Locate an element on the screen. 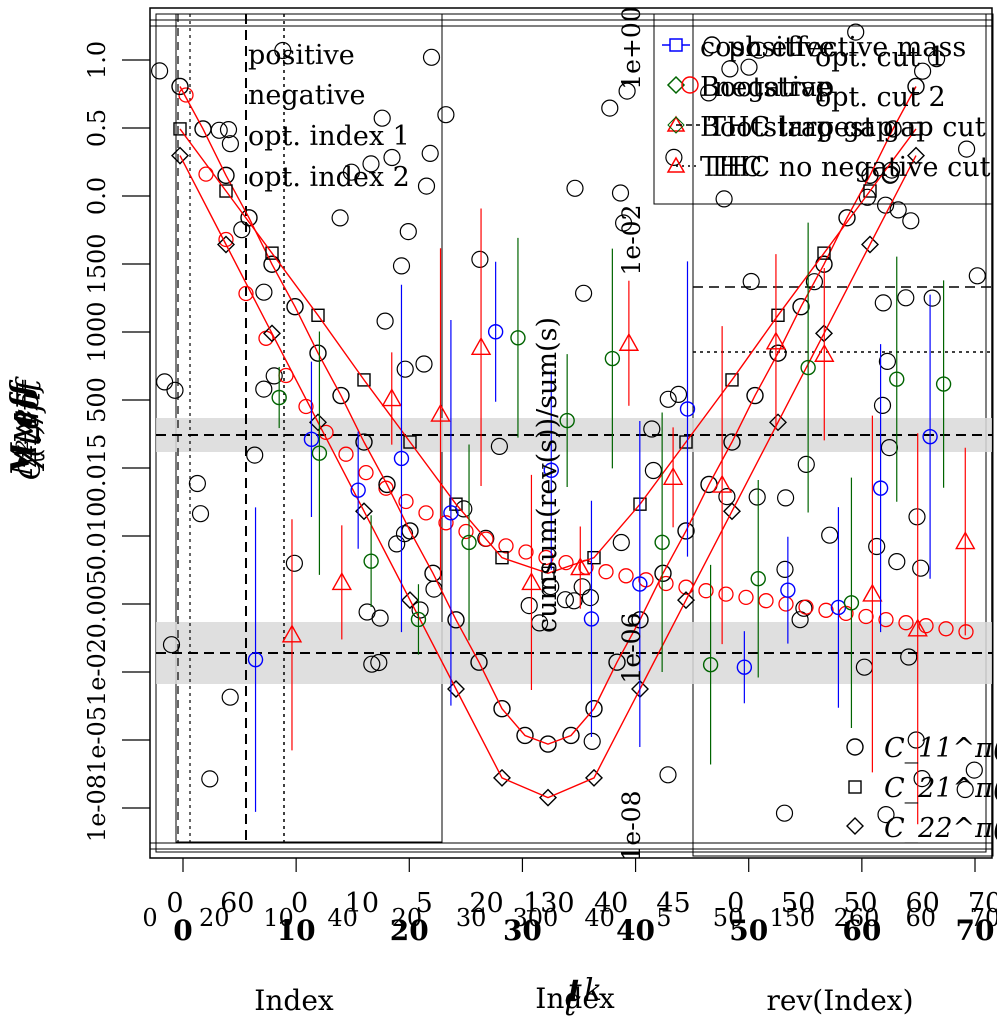 The height and width of the screenshot is (1020, 997). x-tick-label-row-b: 10 is located at coordinates (278, 918).